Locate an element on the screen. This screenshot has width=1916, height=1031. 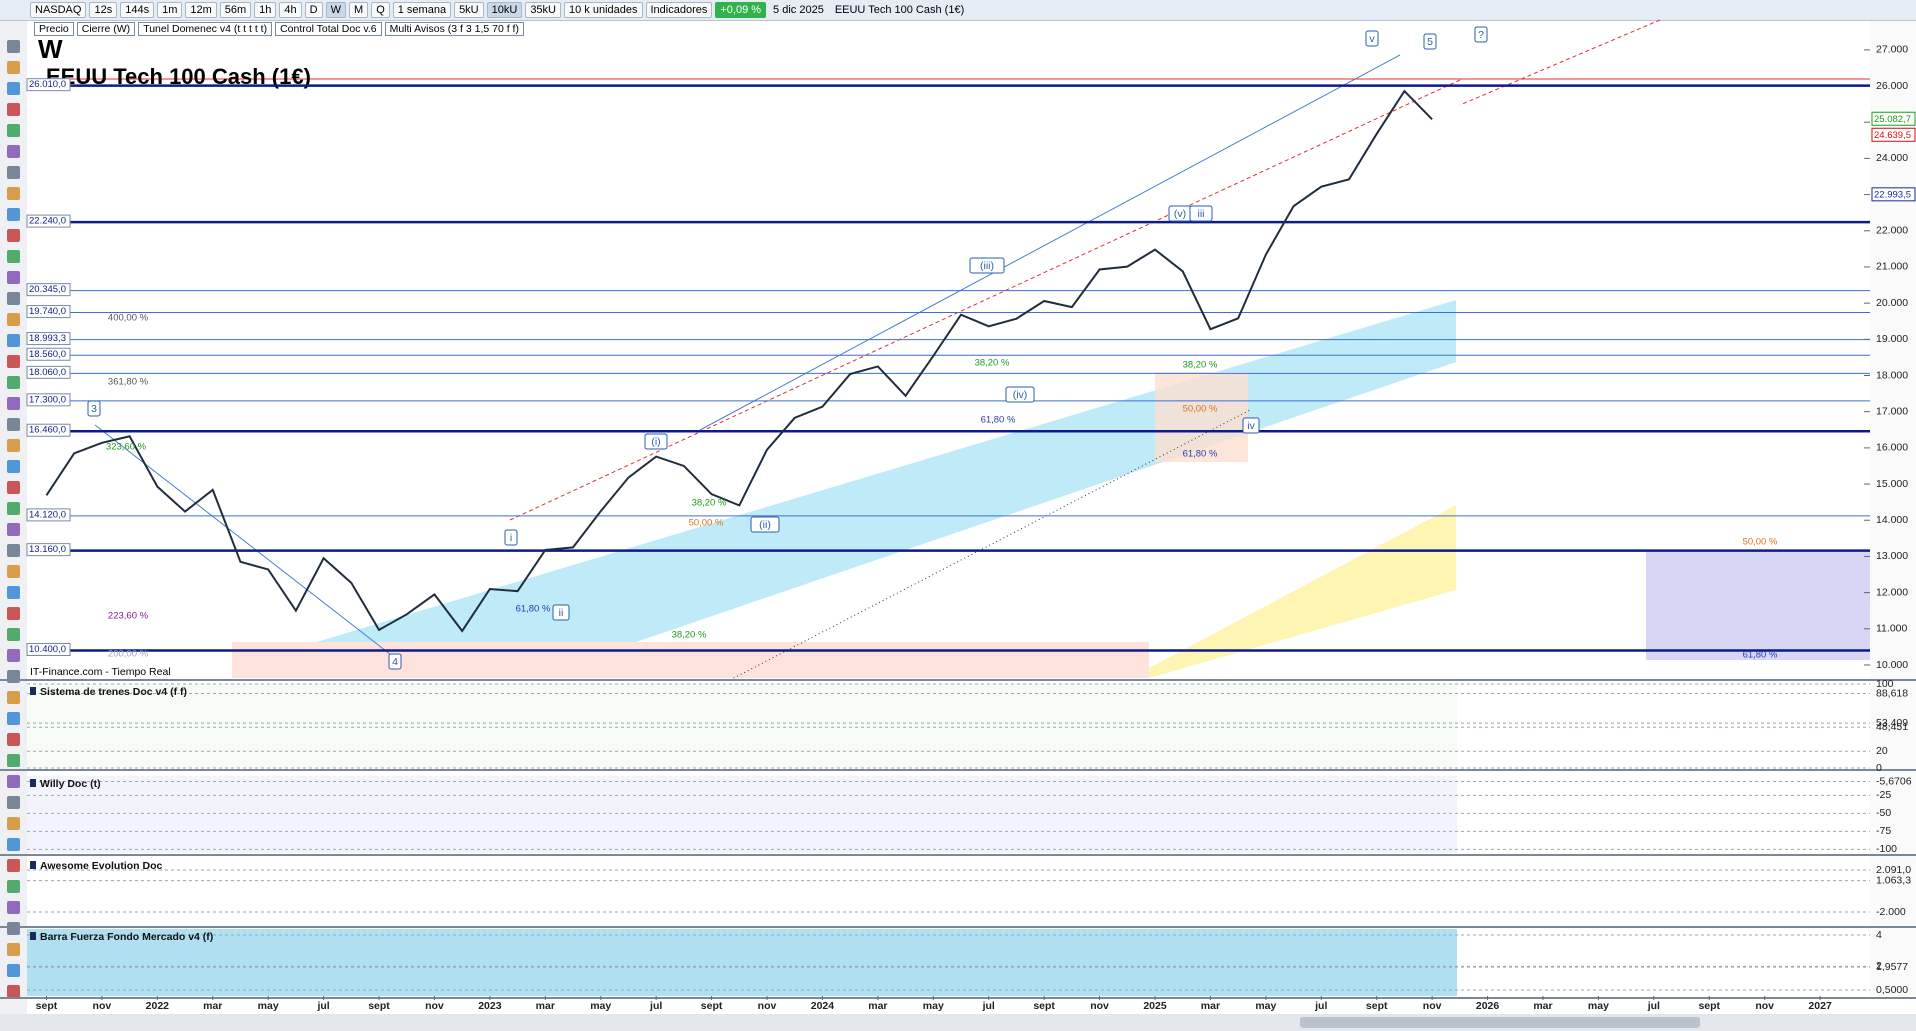
period-select: 1 semana is located at coordinates (422, 10).